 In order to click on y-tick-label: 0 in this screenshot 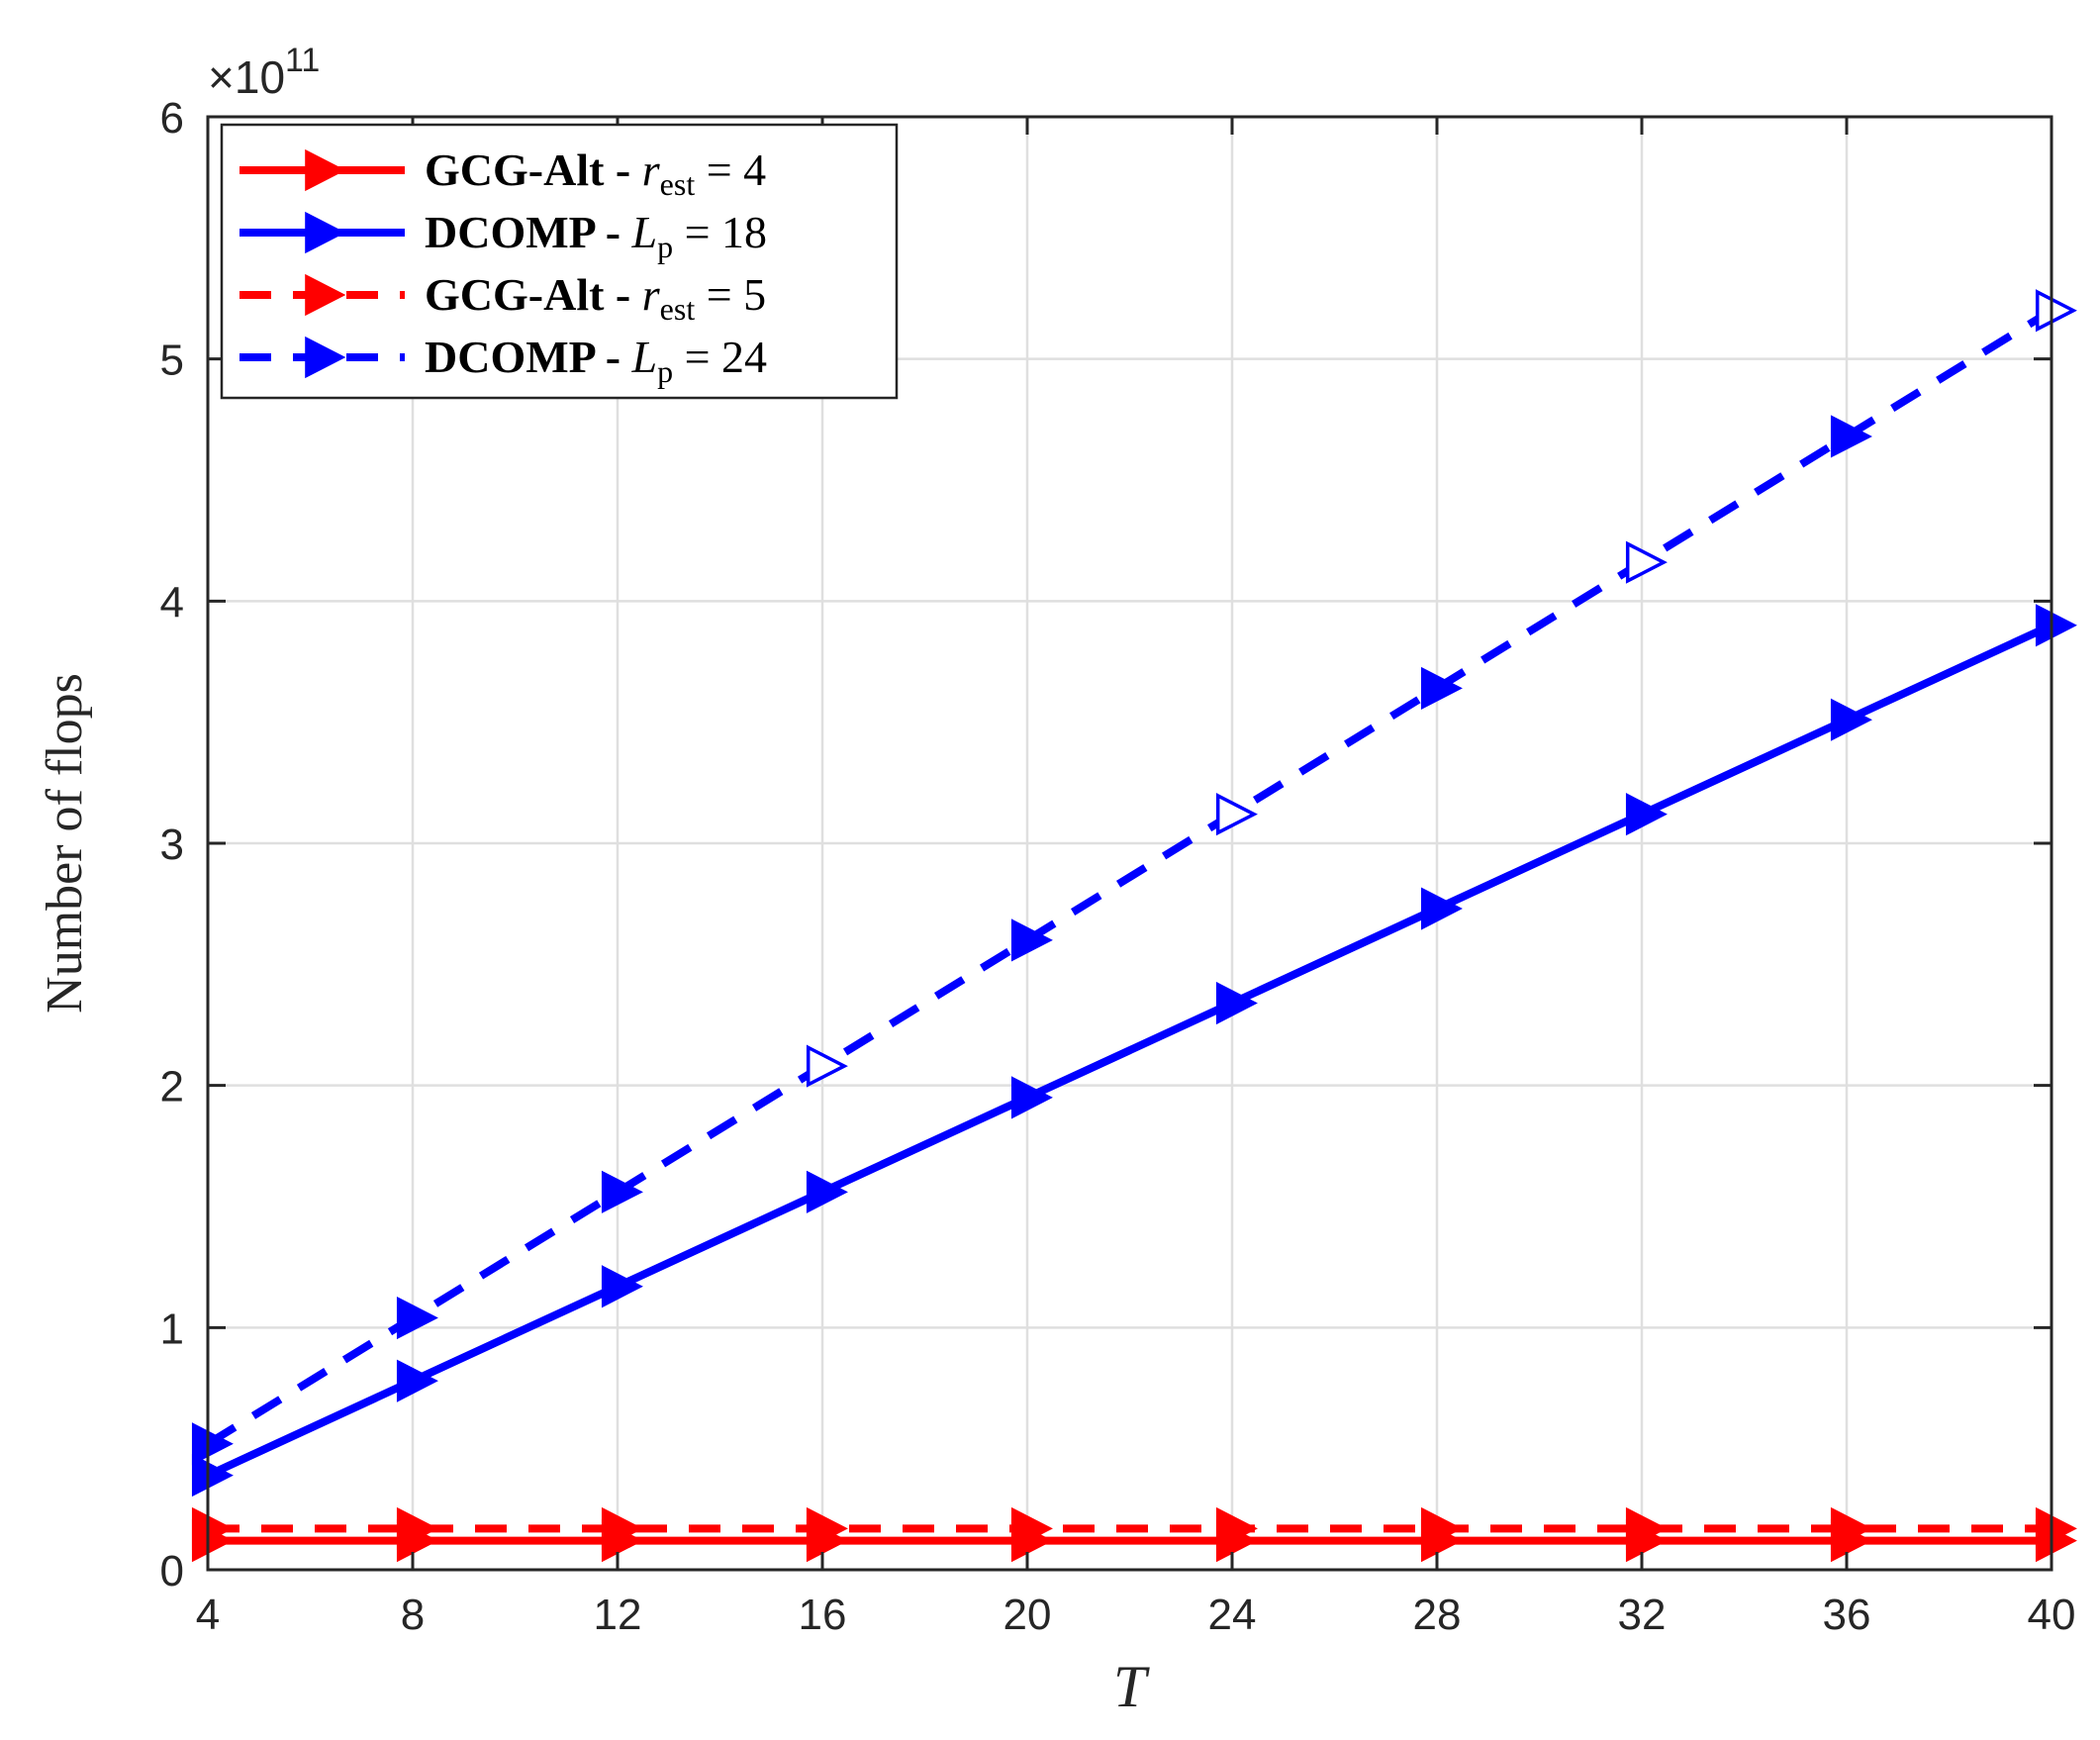, I will do `click(172, 1571)`.